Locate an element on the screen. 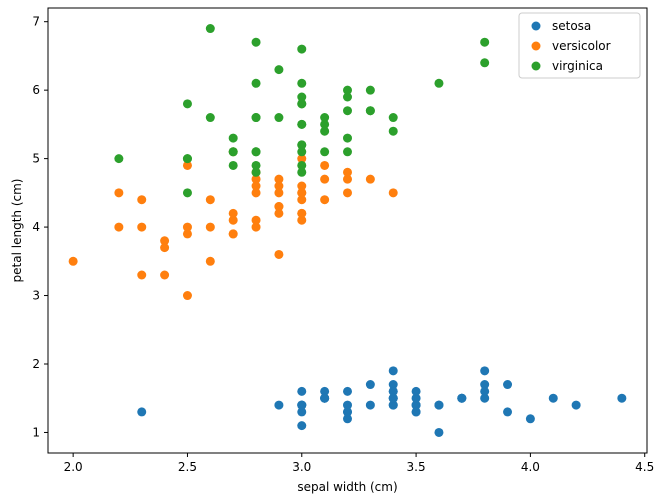  y-tick-label: 2 is located at coordinates (36, 364).